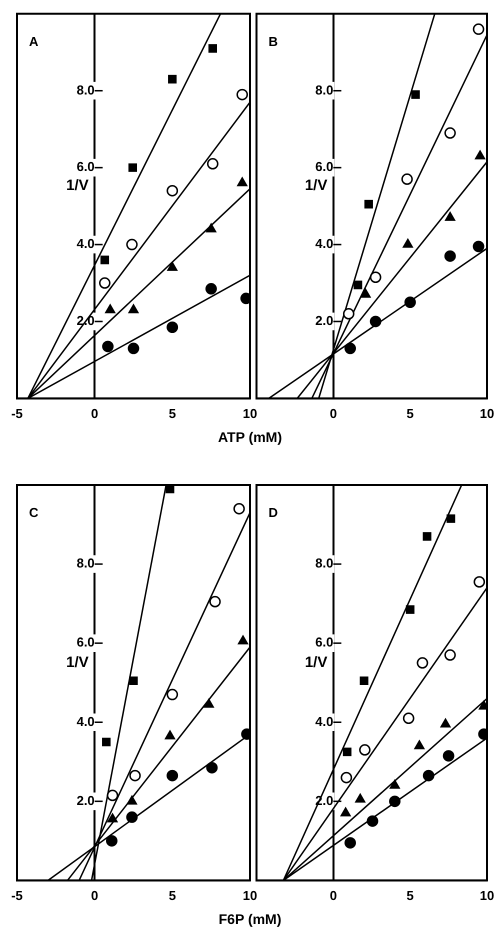  Describe the element at coordinates (250, 437) in the screenshot. I see `x-axis-title: ATP (mM)` at that location.